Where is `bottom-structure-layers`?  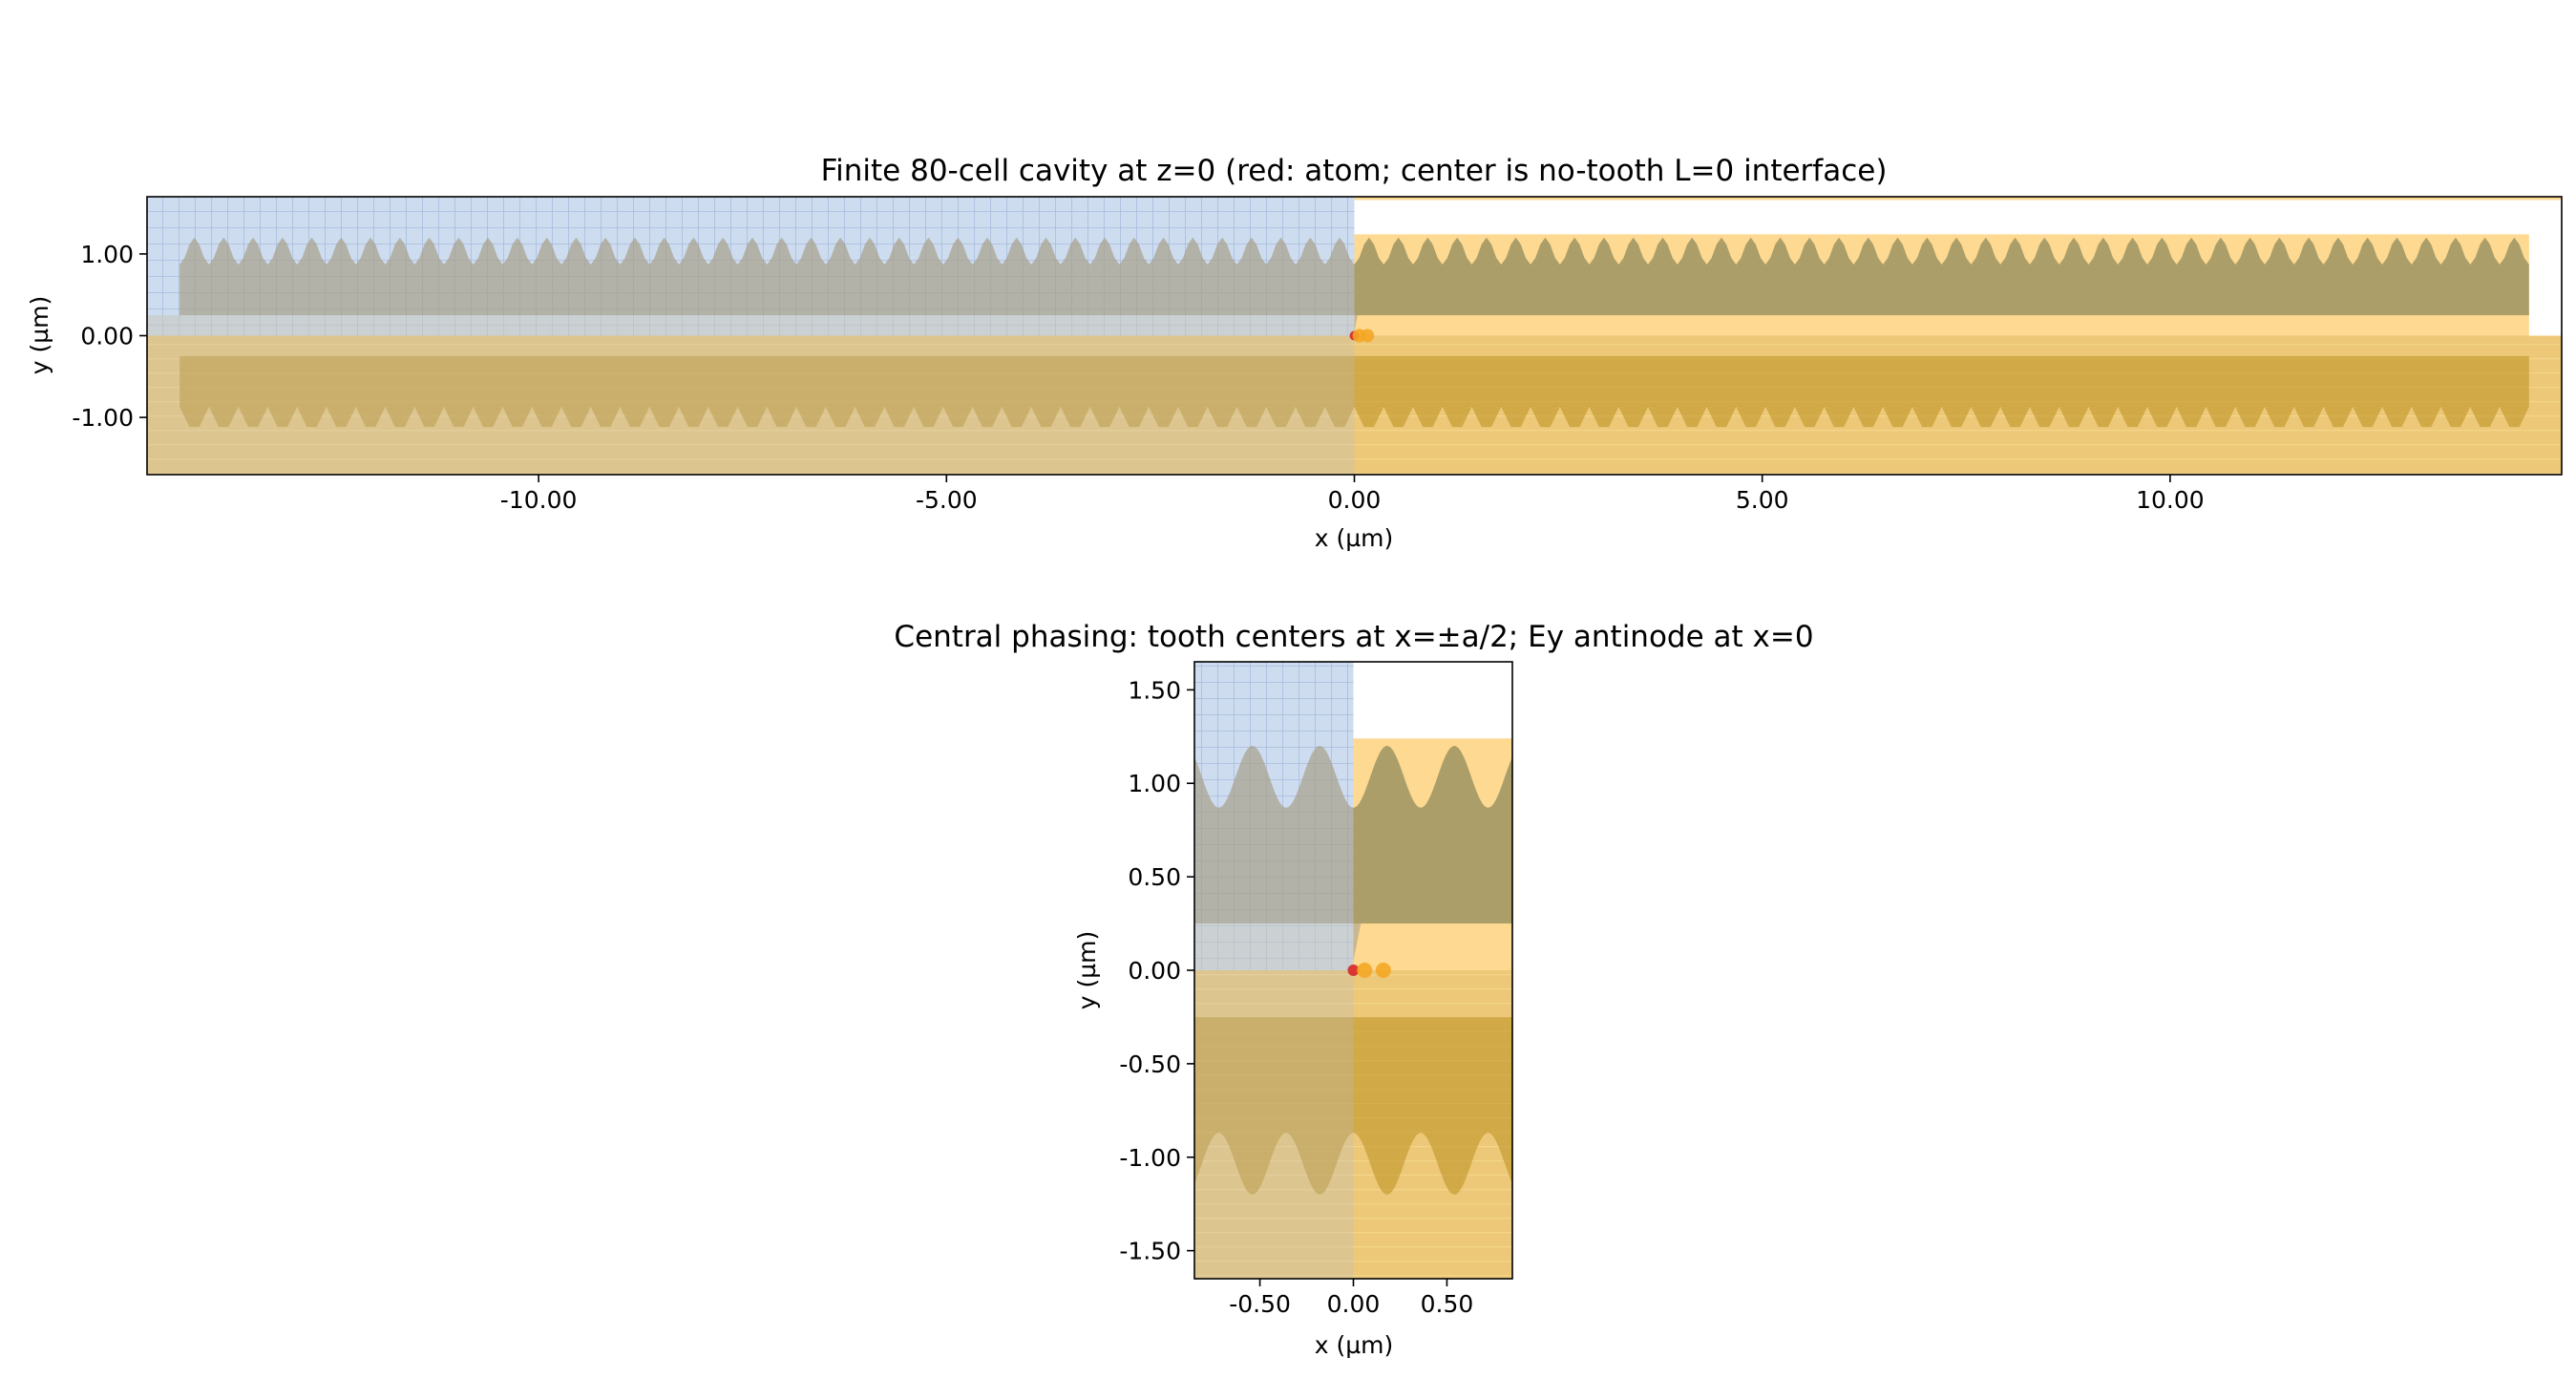
bottom-structure-layers is located at coordinates (1353, 970).